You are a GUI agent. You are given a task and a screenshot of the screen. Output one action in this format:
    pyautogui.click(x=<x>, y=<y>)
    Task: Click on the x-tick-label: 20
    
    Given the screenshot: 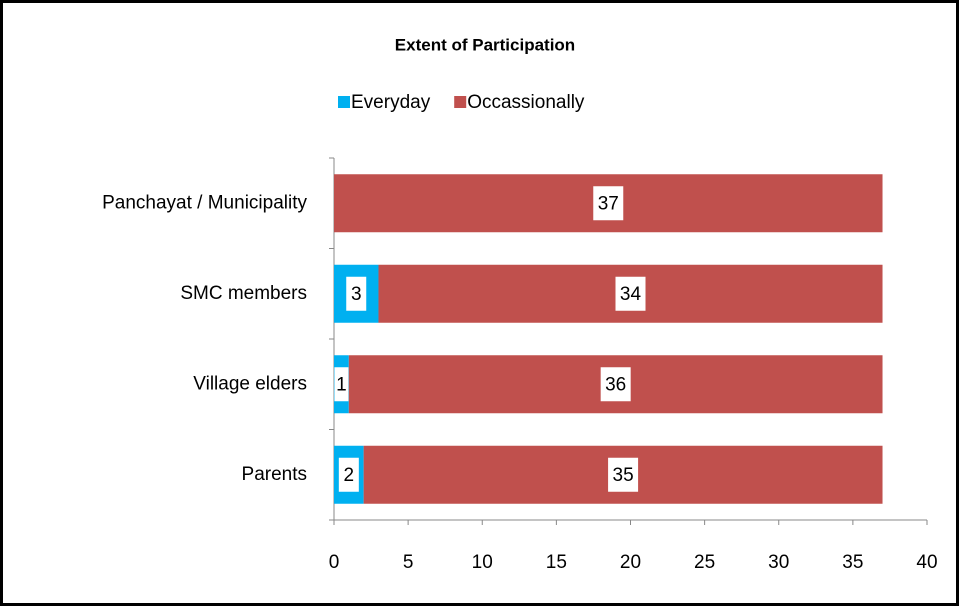 What is the action you would take?
    pyautogui.click(x=630, y=562)
    